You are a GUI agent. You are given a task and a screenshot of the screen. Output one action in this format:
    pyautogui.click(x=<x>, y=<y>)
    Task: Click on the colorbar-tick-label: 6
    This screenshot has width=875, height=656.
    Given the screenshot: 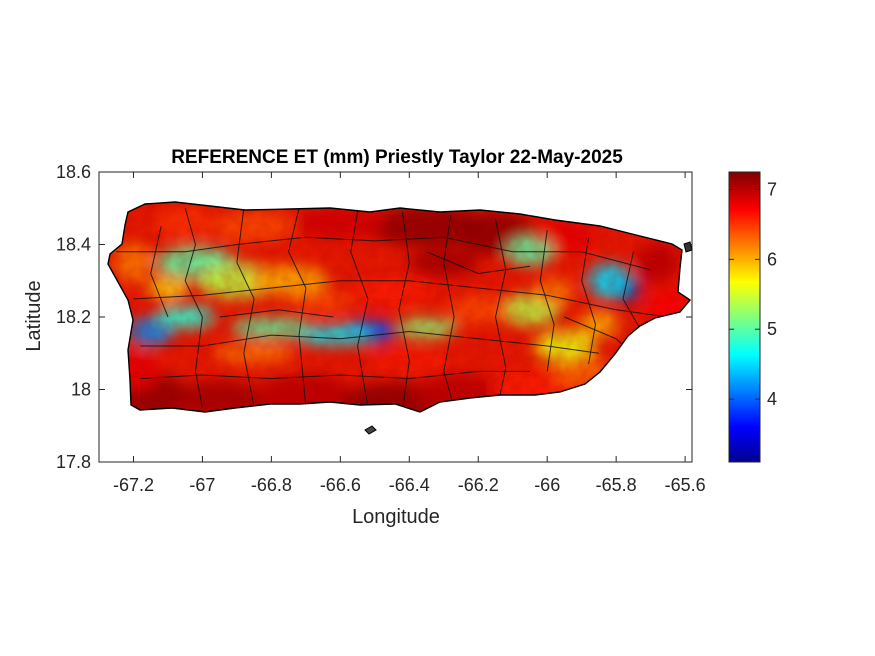 What is the action you would take?
    pyautogui.click(x=772, y=259)
    